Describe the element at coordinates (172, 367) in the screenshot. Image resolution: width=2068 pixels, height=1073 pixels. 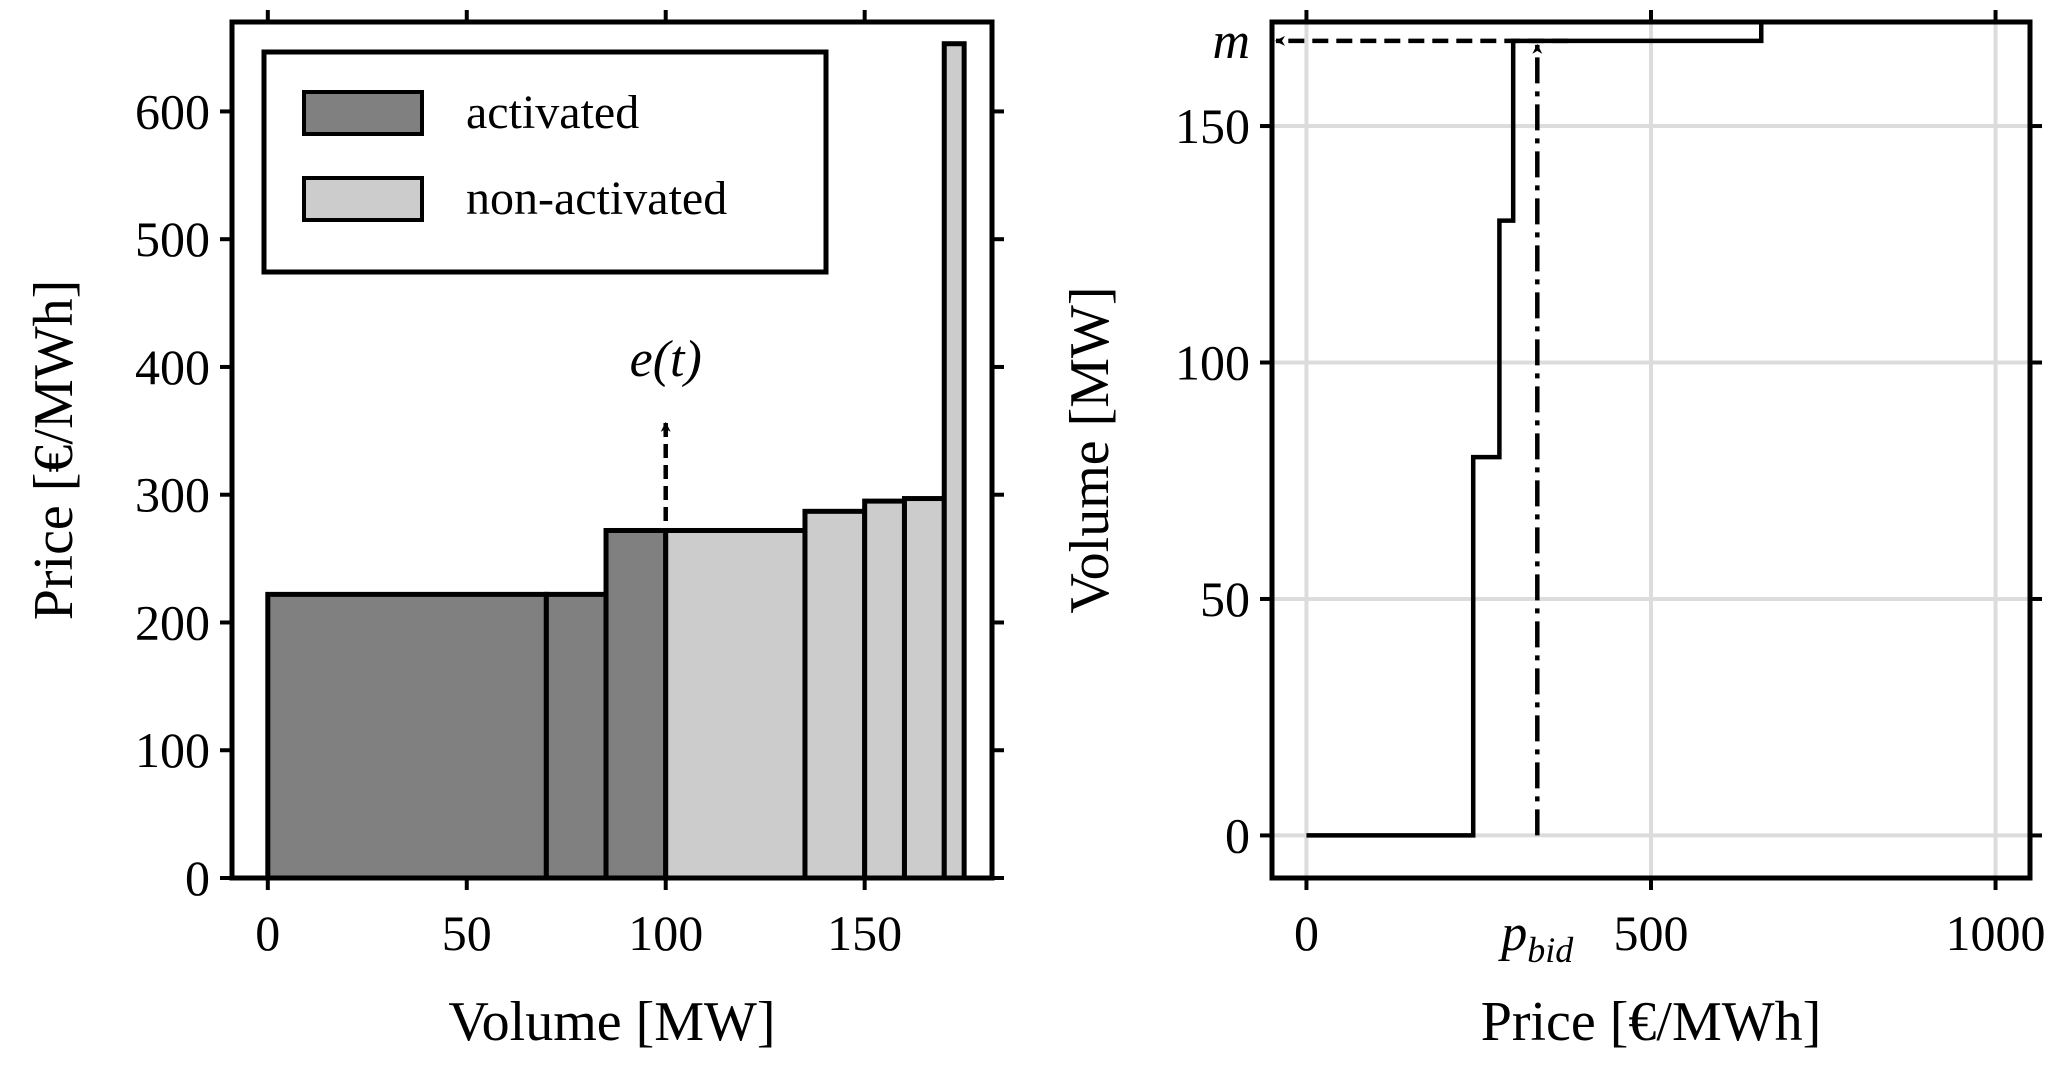
I see `y-tick-label: 400` at that location.